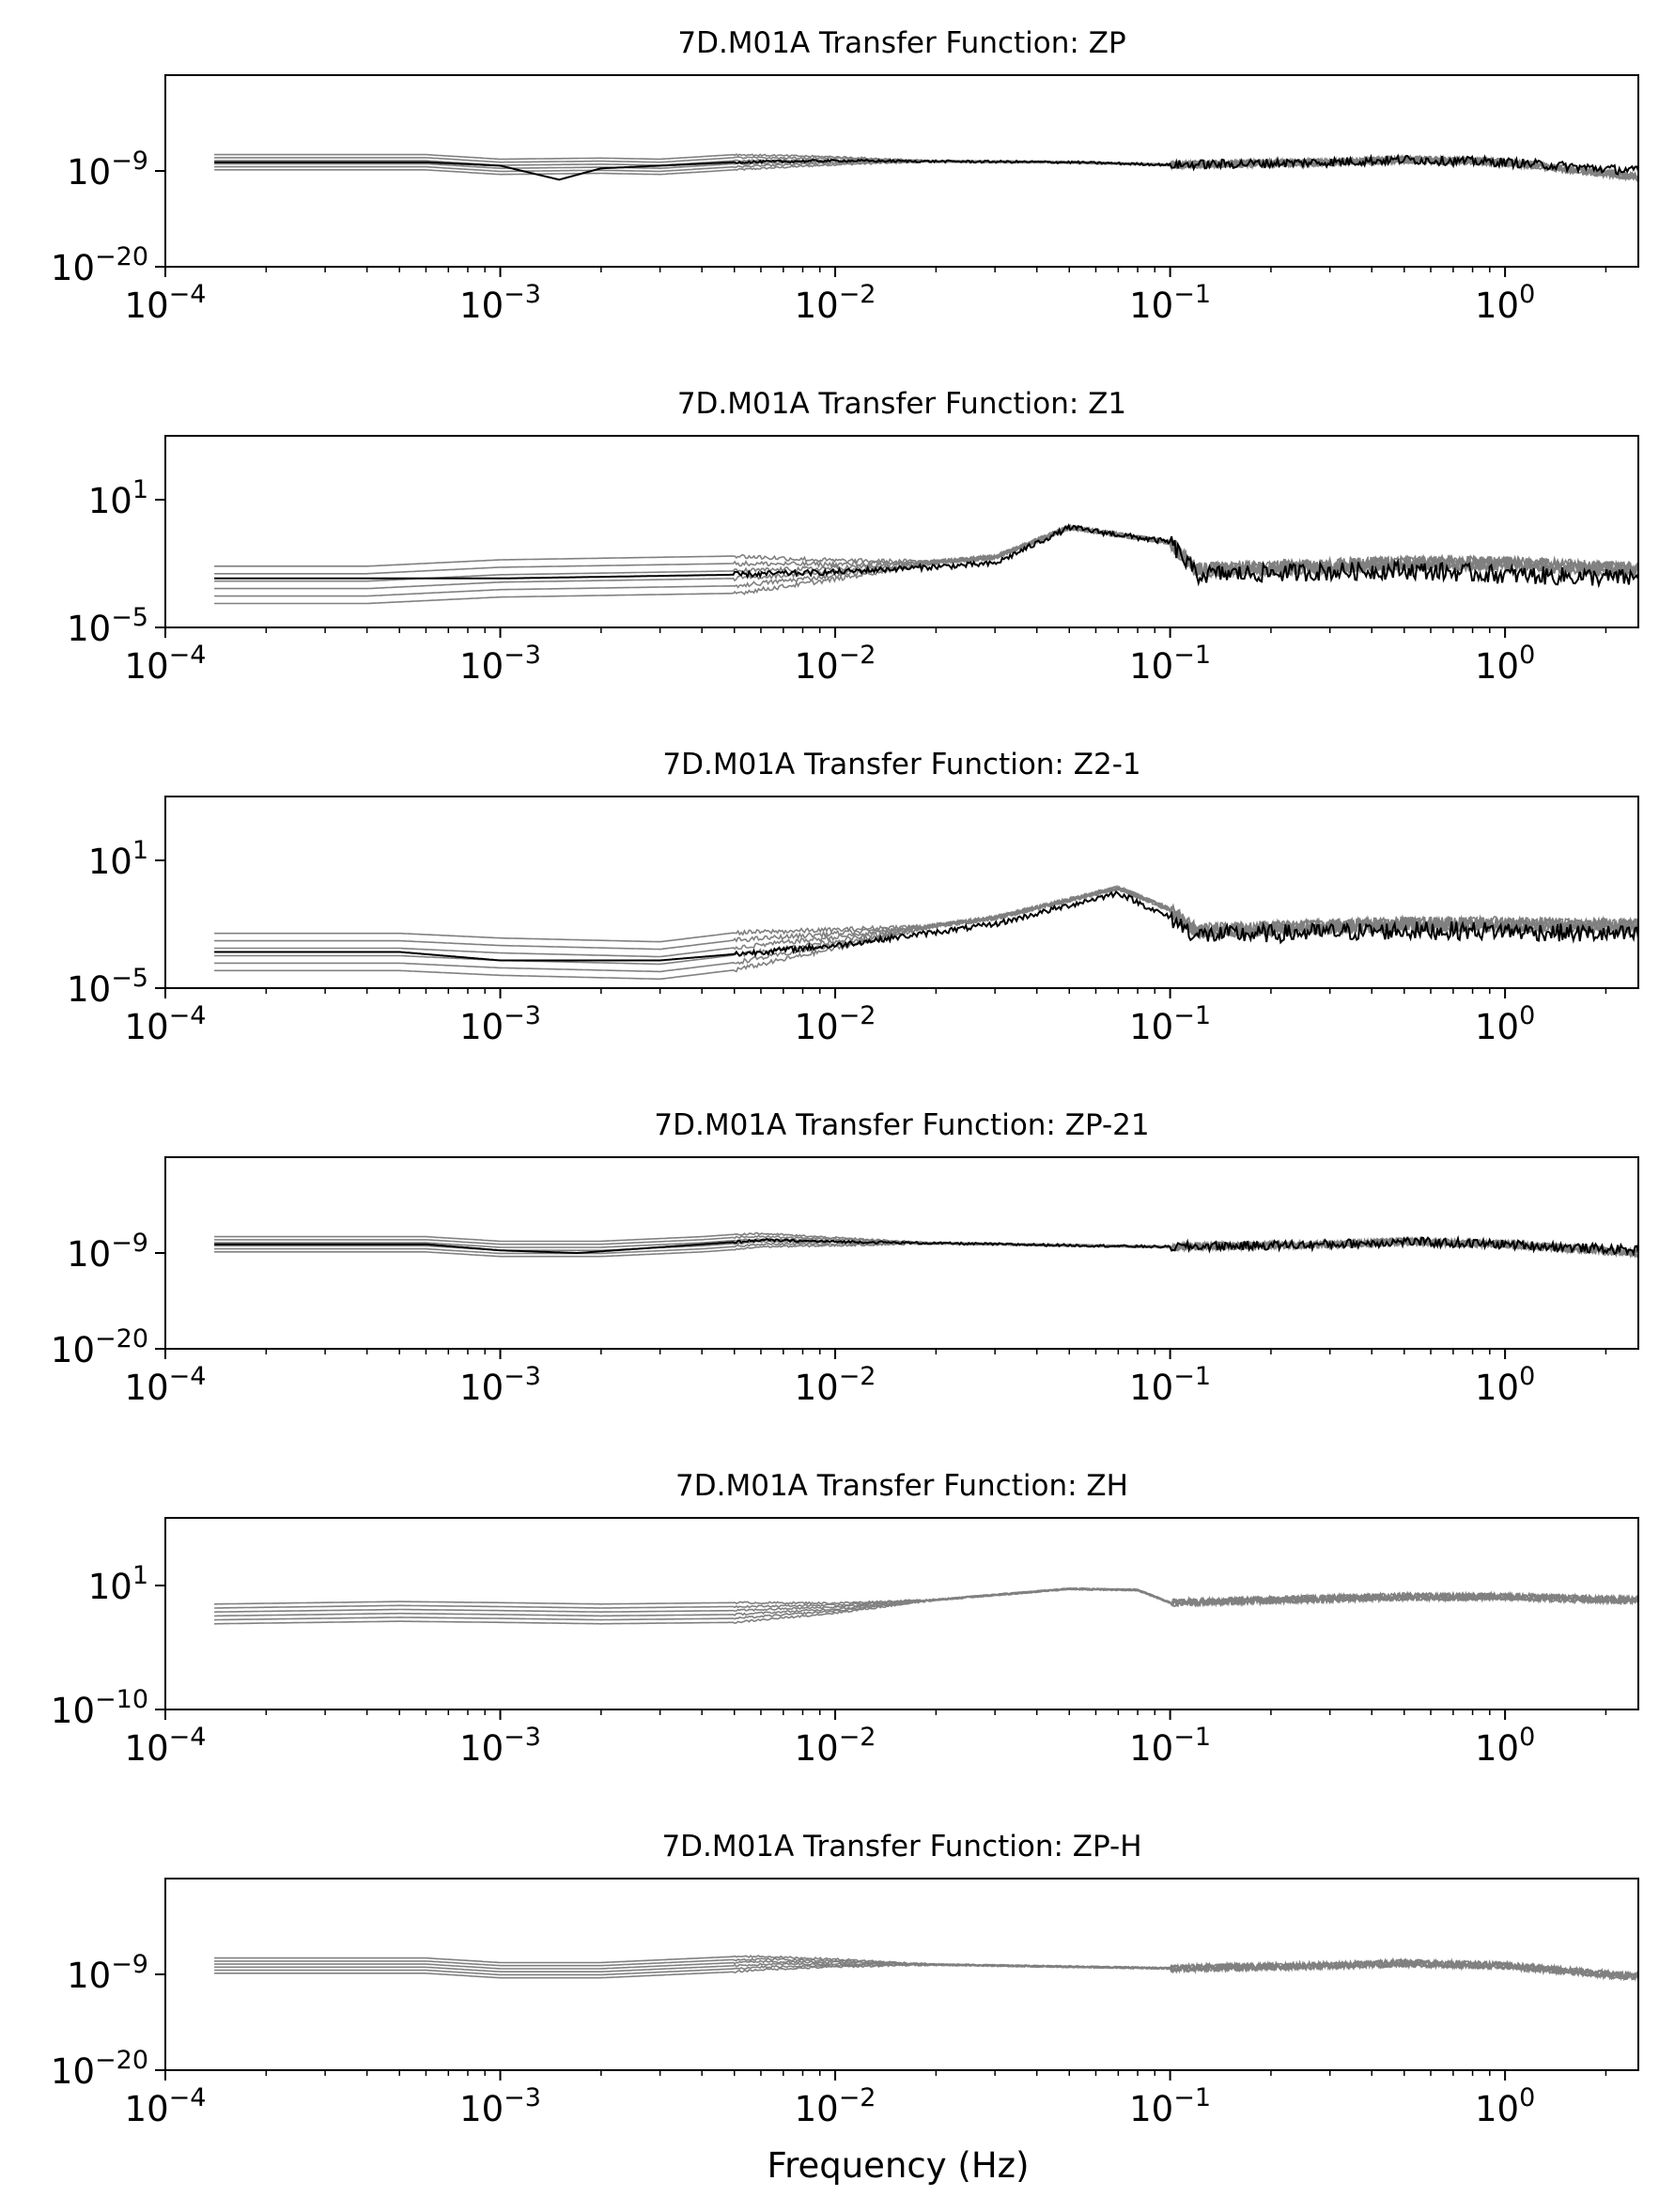 The height and width of the screenshot is (2212, 1659). What do you see at coordinates (901, 404) in the screenshot?
I see `subplot-title: 7D.M01A Transfer Function: Z1` at bounding box center [901, 404].